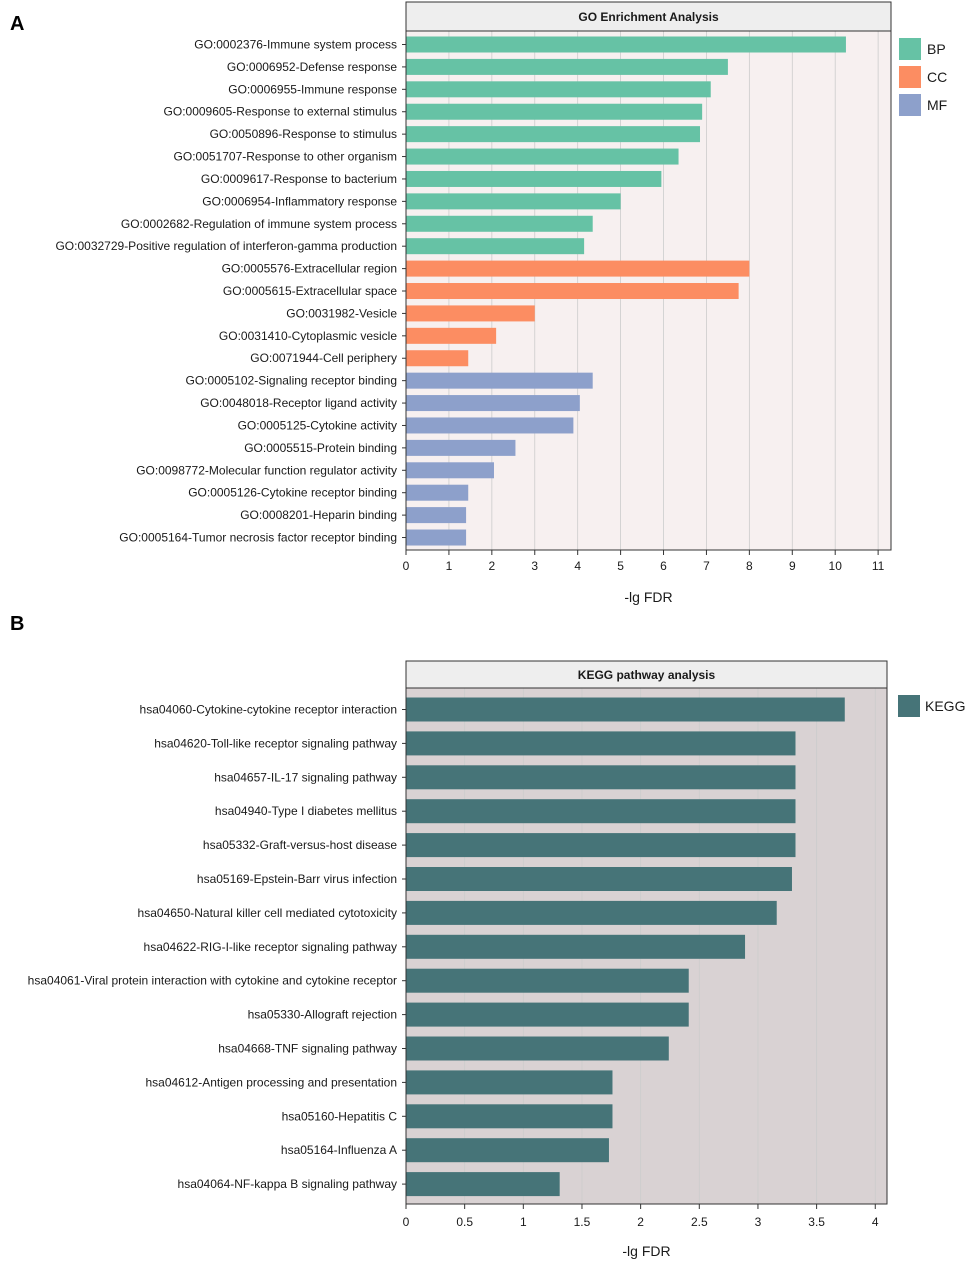  I want to click on category-label: hsa05164-Influenza A, so click(339, 1150).